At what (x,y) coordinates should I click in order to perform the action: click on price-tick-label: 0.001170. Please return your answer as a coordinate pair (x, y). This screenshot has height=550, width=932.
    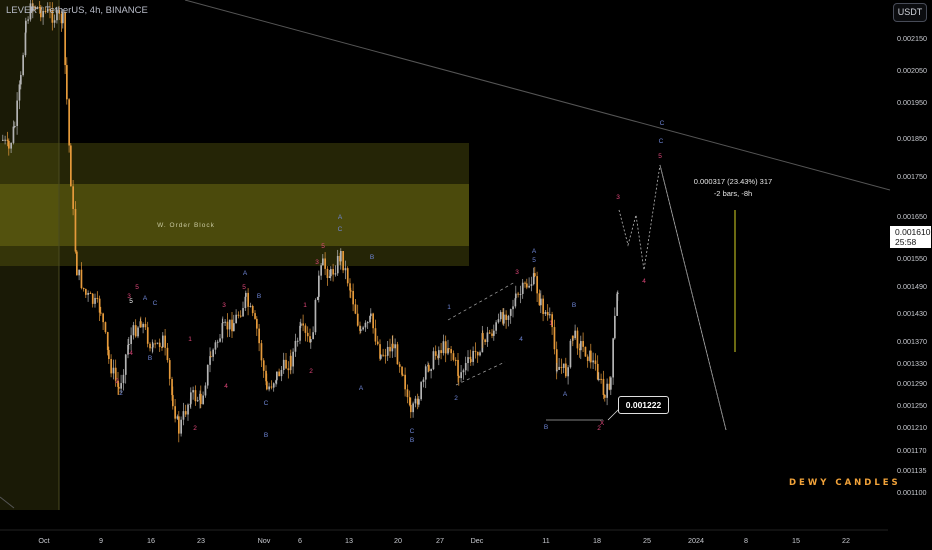
    Looking at the image, I should click on (911, 450).